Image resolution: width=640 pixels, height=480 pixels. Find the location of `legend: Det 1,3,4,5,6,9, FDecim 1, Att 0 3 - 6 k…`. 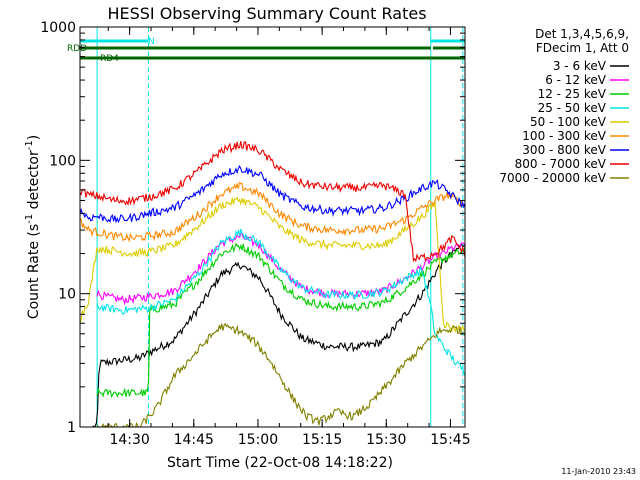

legend: Det 1,3,4,5,6,9, FDecim 1, Att 0 3 - 6 k… is located at coordinates (564, 106).